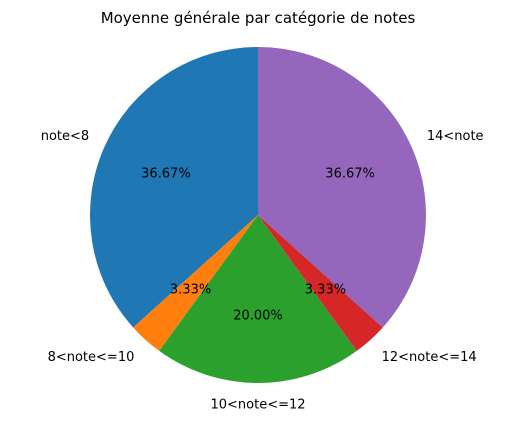  What do you see at coordinates (429, 357) in the screenshot?
I see `slice-category-label-3: 12<note<=14` at bounding box center [429, 357].